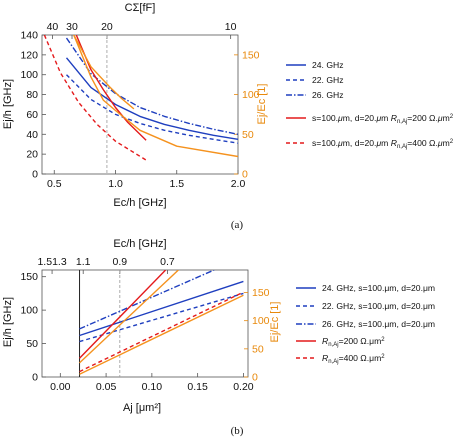  I want to click on panel-b-series, so click(161, 323).